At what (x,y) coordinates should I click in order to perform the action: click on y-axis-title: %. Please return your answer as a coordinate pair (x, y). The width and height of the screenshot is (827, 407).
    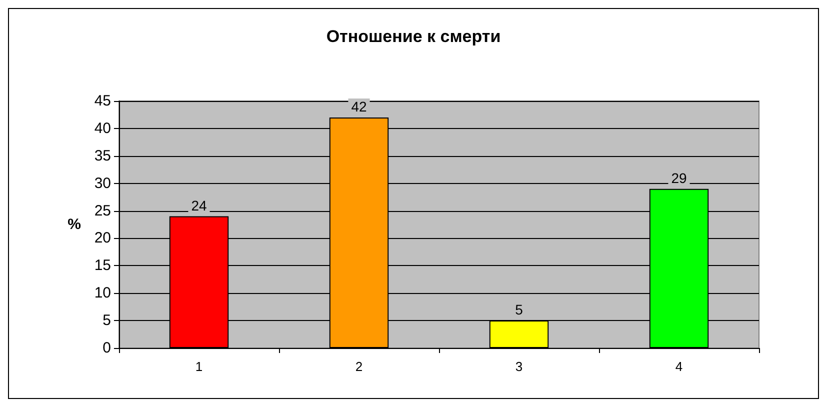
    Looking at the image, I should click on (74, 224).